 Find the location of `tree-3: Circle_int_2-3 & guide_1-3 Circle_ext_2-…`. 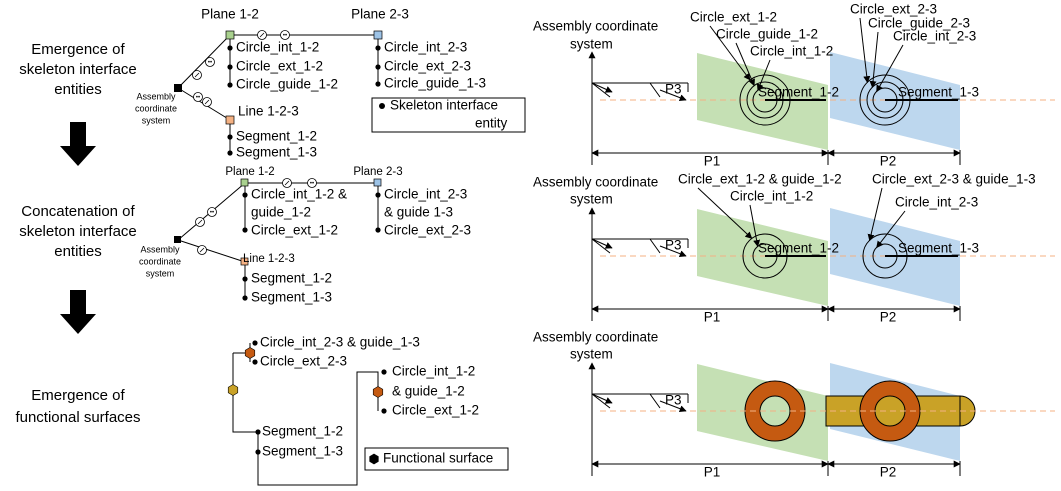

tree-3: Circle_int_2-3 & guide_1-3 Circle_ext_2-… is located at coordinates (370, 410).